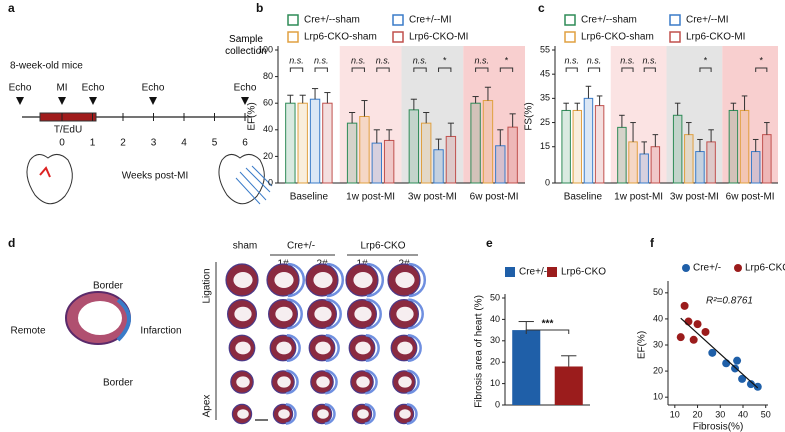  What do you see at coordinates (479, 351) in the screenshot?
I see `y-axis-label: Fibrosis area of heart (%)` at bounding box center [479, 351].